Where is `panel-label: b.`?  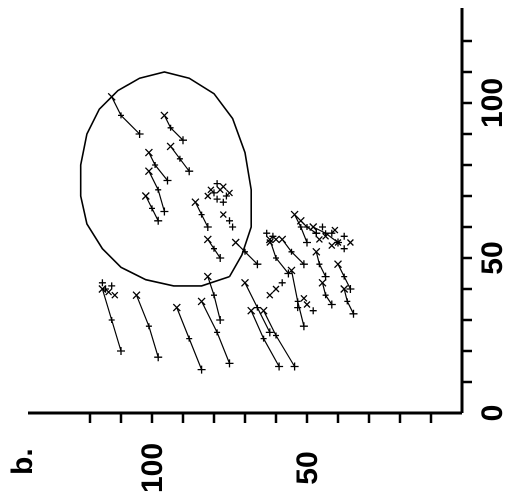 panel-label: b. is located at coordinates (22, 461).